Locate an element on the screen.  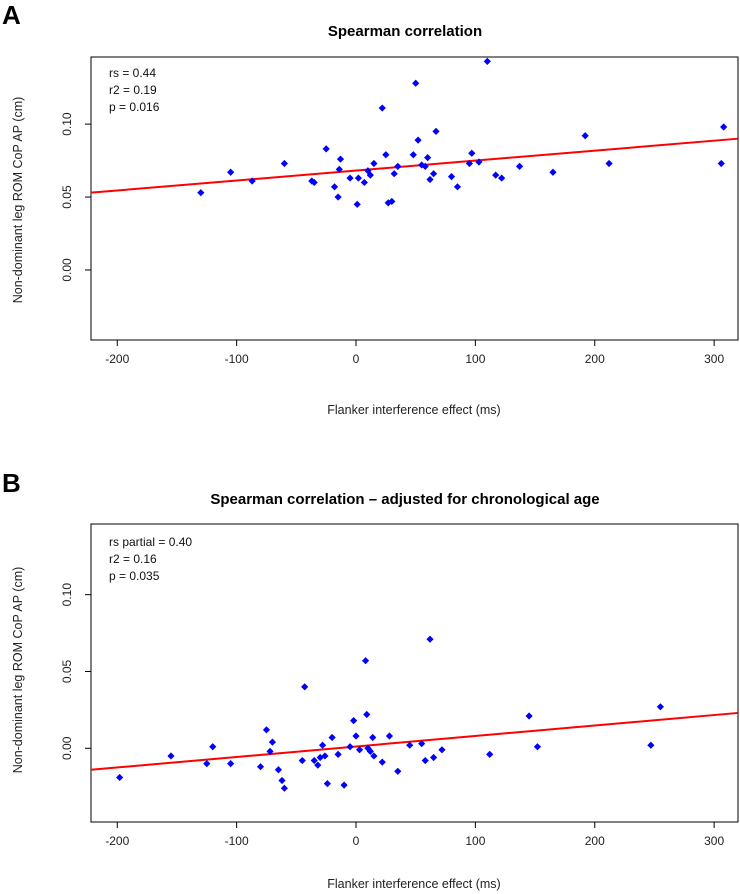
y-tick-label: 0.00 is located at coordinates (67, 748).